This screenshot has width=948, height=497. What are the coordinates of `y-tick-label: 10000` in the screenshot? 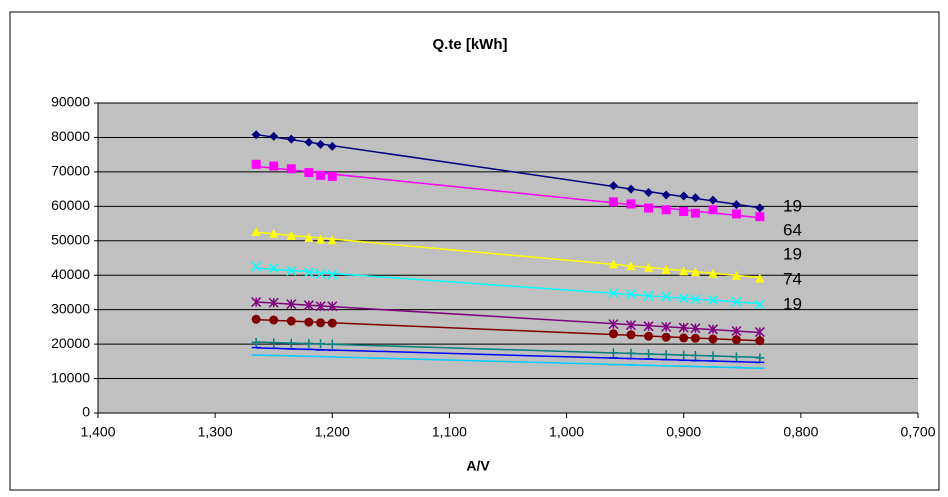 It's located at (70, 377).